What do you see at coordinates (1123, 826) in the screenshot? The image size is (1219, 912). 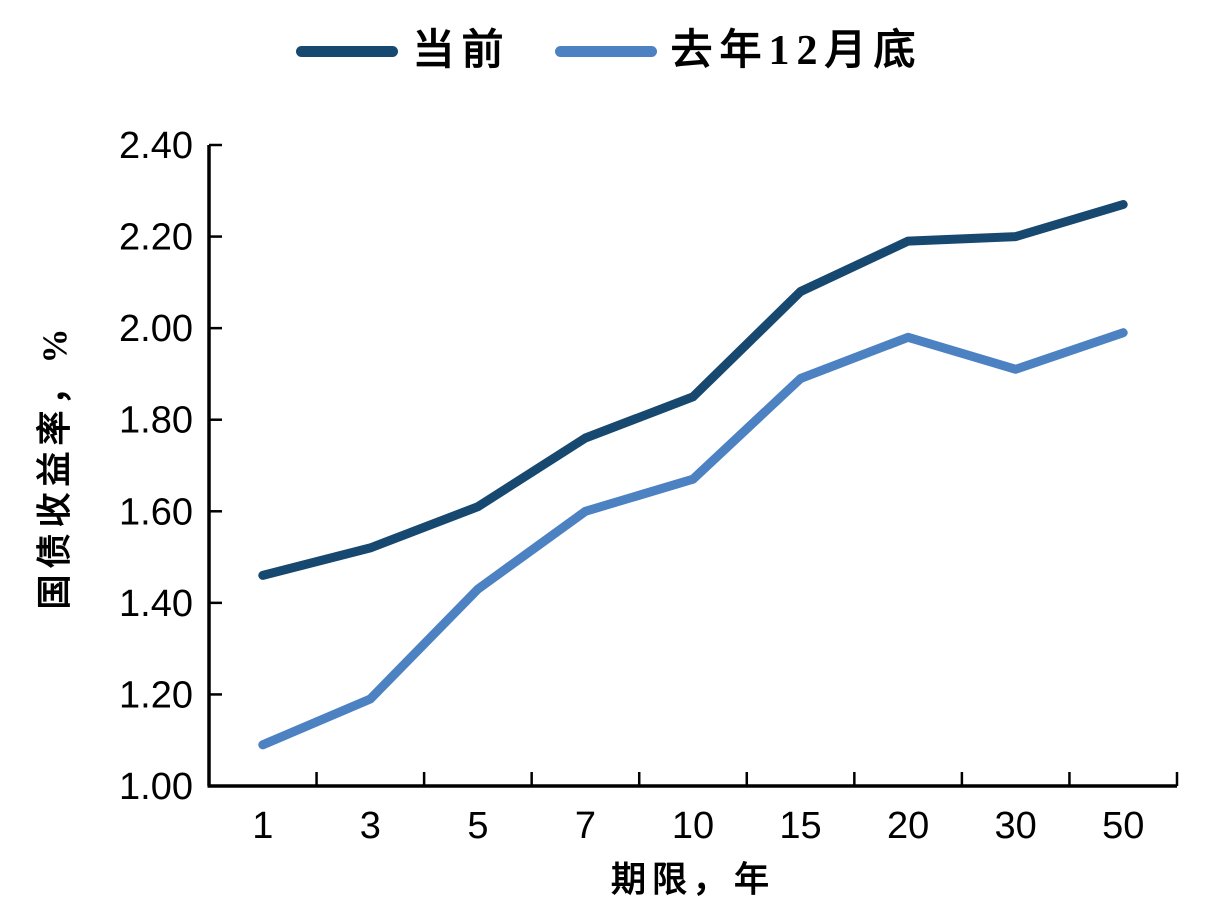 I see `x-tick-label: 50` at bounding box center [1123, 826].